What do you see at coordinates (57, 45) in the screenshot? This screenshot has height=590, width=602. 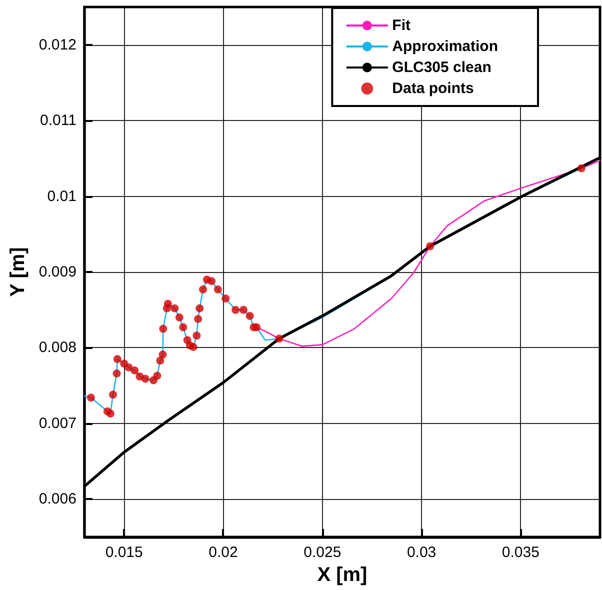 I see `y-tick-label: 0.012` at bounding box center [57, 45].